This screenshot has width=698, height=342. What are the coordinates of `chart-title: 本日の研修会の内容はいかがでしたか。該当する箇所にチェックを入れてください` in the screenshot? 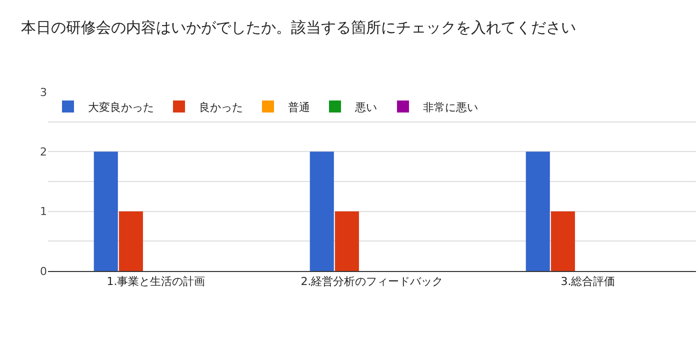 It's located at (298, 27).